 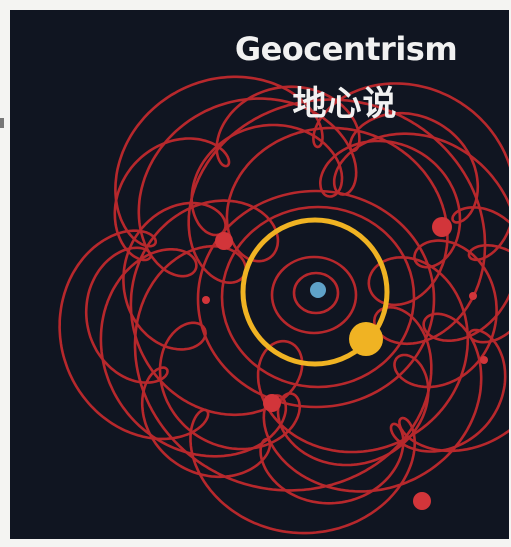 I want to click on page-title: Geocentrism, so click(x=346, y=49).